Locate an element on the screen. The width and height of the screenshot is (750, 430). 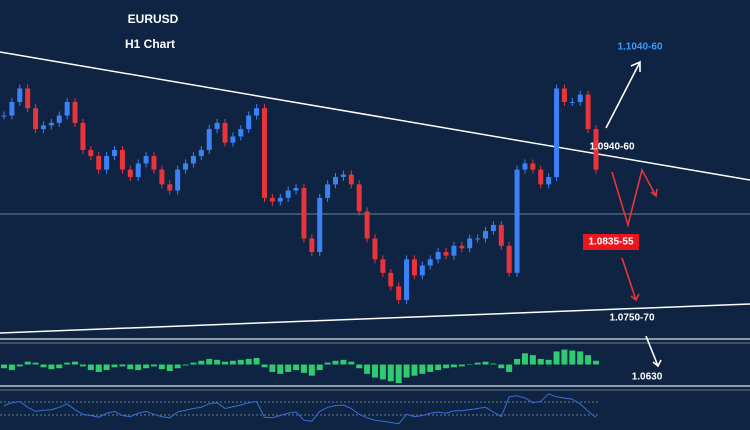
price-box is located at coordinates (611, 242).